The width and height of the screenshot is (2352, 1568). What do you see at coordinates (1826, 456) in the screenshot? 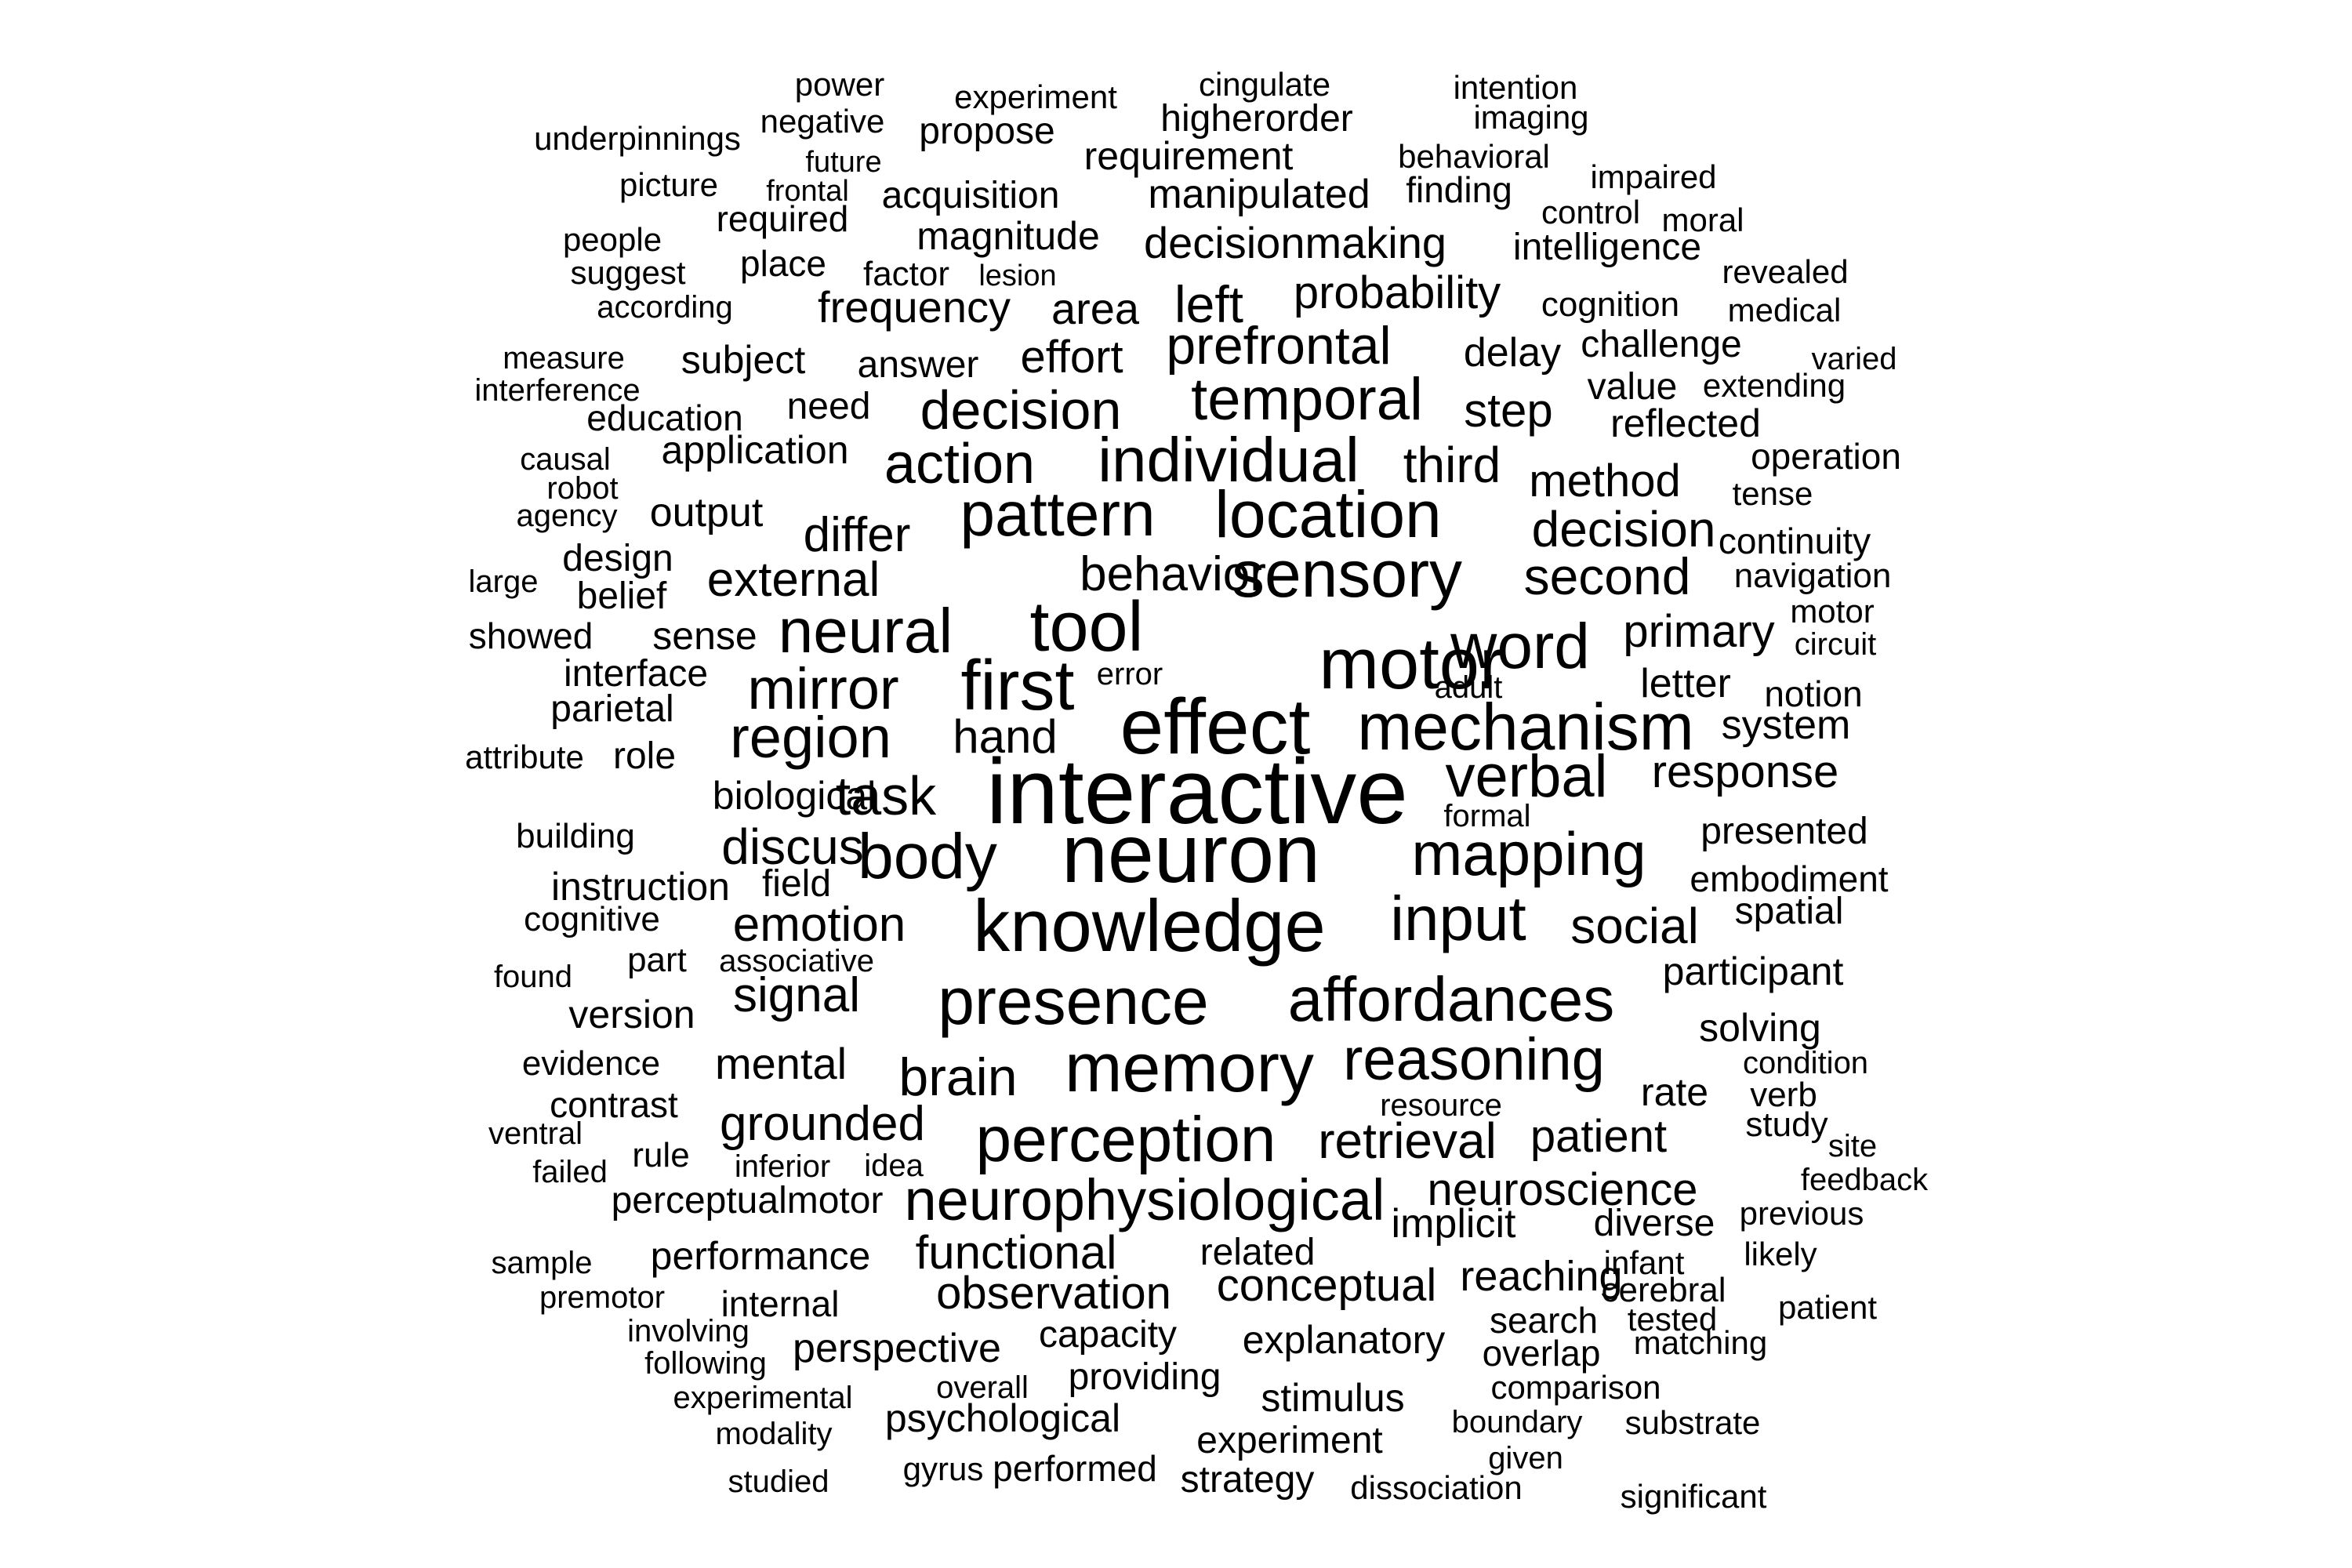
I see `word-operation: operation` at bounding box center [1826, 456].